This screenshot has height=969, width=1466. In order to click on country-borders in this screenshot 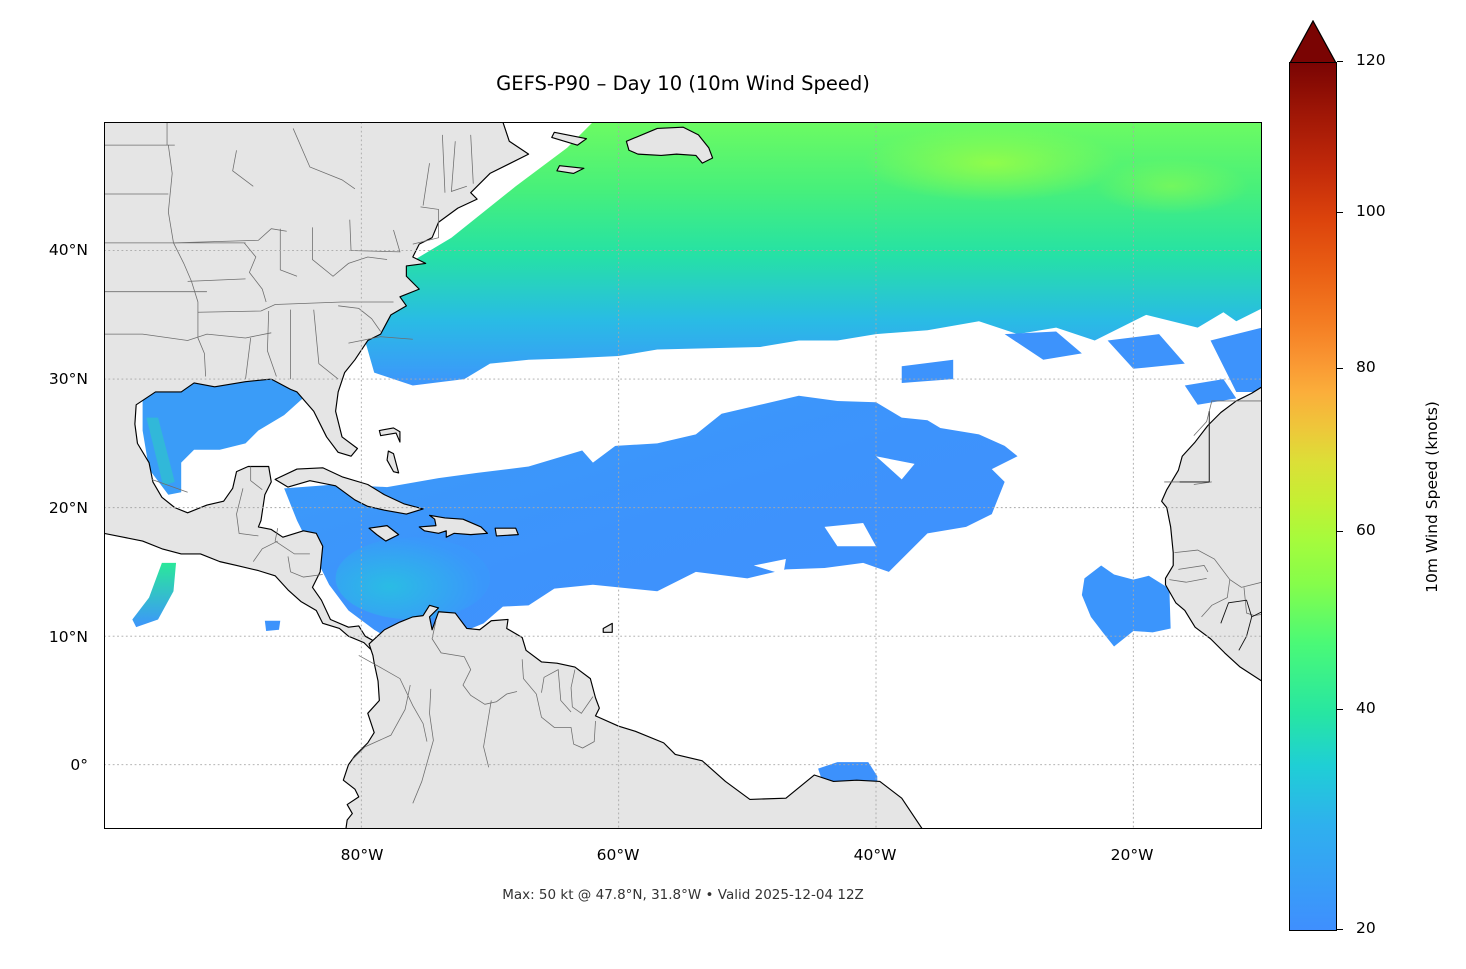, I will do `click(1220, 530)`.